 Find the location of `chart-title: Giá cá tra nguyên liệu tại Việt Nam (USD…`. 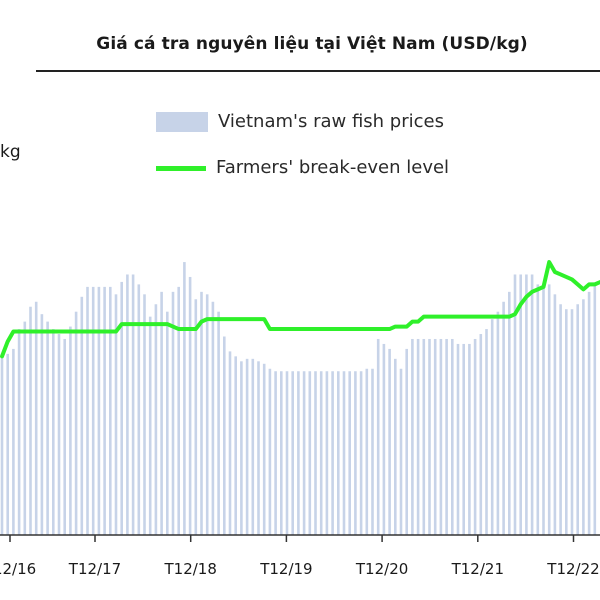

chart-title: Giá cá tra nguyên liệu tại Việt Nam (USD… is located at coordinates (312, 44).